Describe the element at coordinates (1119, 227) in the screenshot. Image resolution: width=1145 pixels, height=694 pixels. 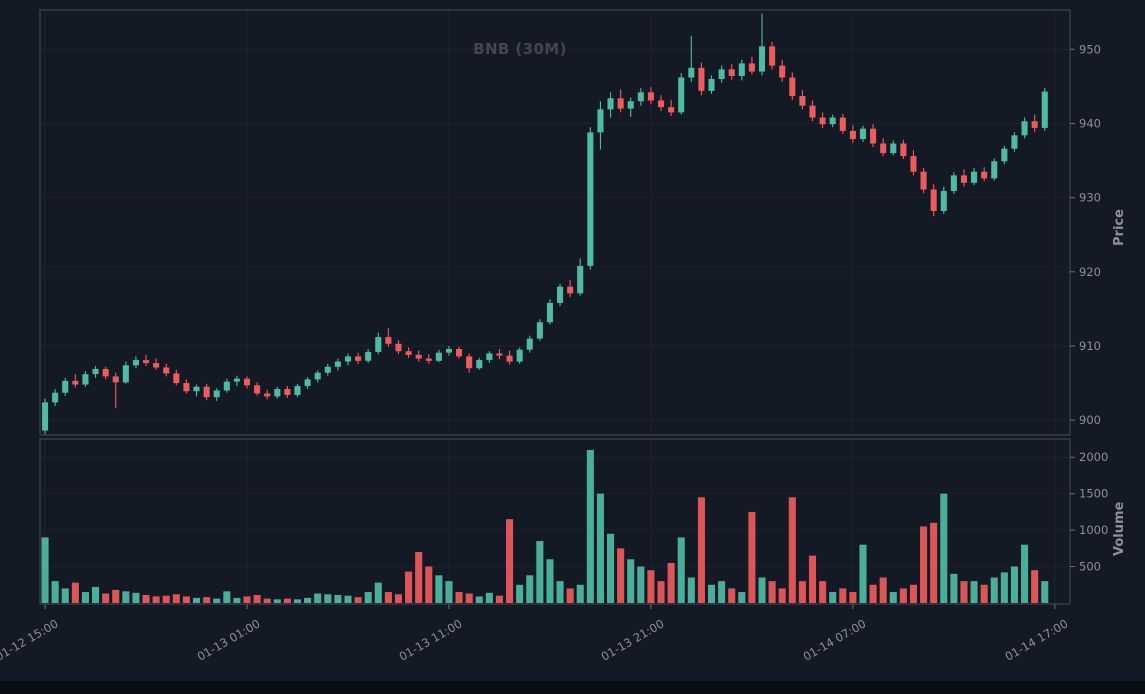
I see `price-axis-title: Price` at that location.